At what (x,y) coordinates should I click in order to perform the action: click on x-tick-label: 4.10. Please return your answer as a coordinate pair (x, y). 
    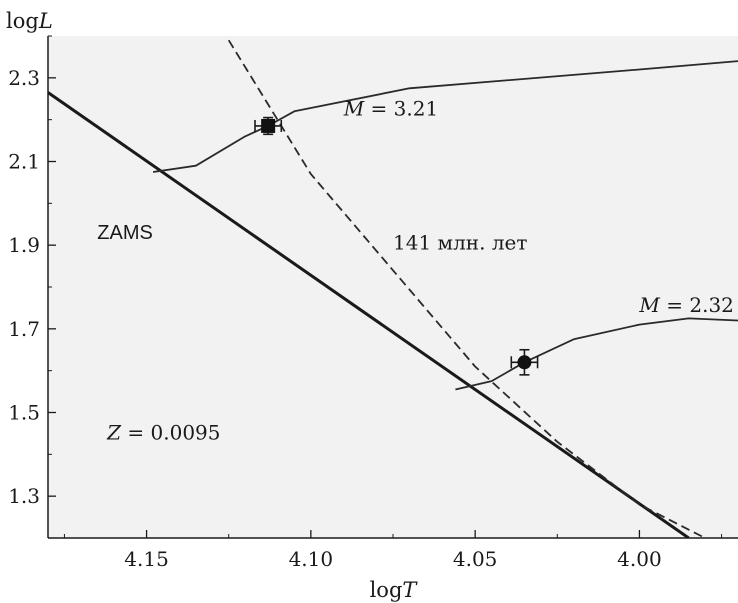
    Looking at the image, I should click on (311, 559).